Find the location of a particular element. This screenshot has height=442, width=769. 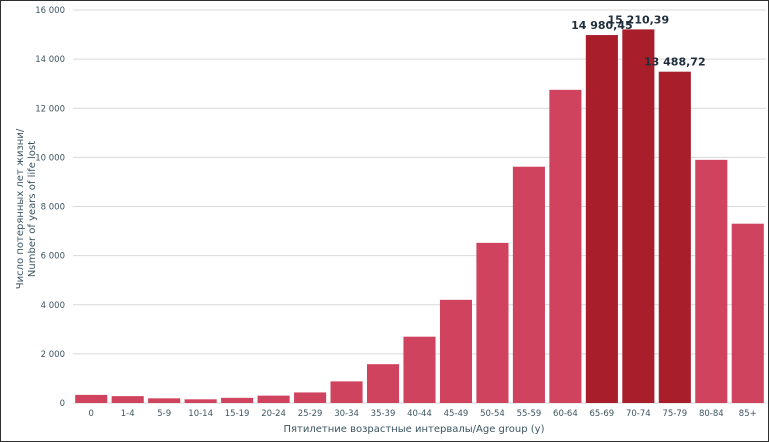

x-tick-label: 25-29 is located at coordinates (310, 414).